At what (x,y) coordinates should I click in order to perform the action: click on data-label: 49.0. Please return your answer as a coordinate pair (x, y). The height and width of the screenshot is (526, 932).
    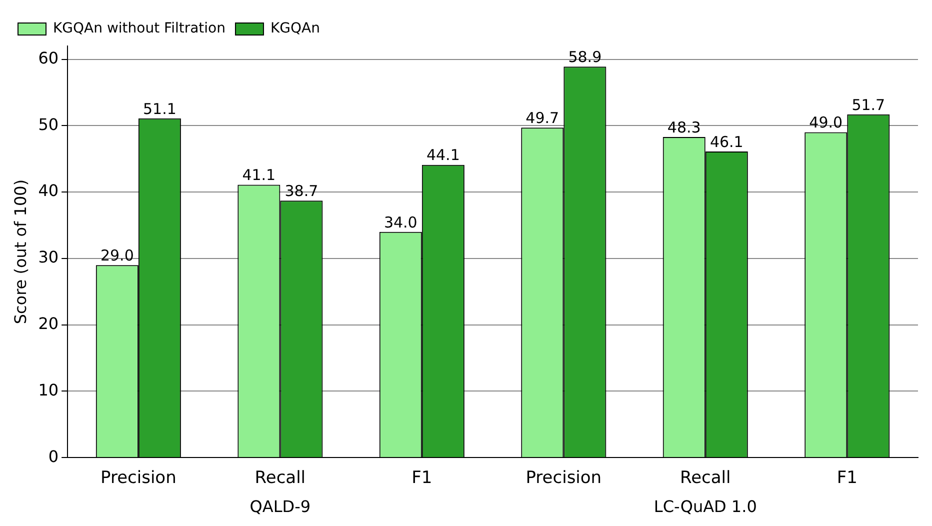
    Looking at the image, I should click on (826, 123).